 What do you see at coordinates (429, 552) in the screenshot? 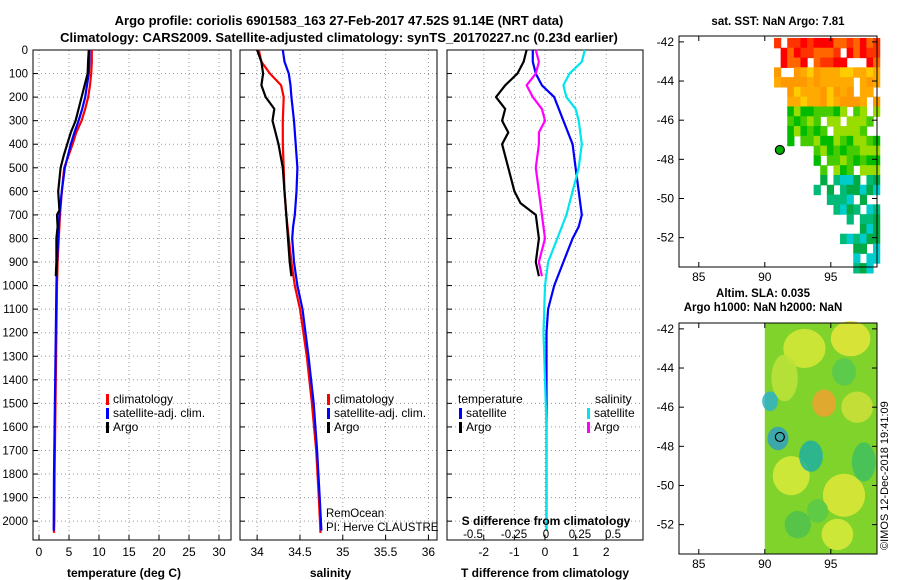
I see `x-tick-label: 36` at bounding box center [429, 552].